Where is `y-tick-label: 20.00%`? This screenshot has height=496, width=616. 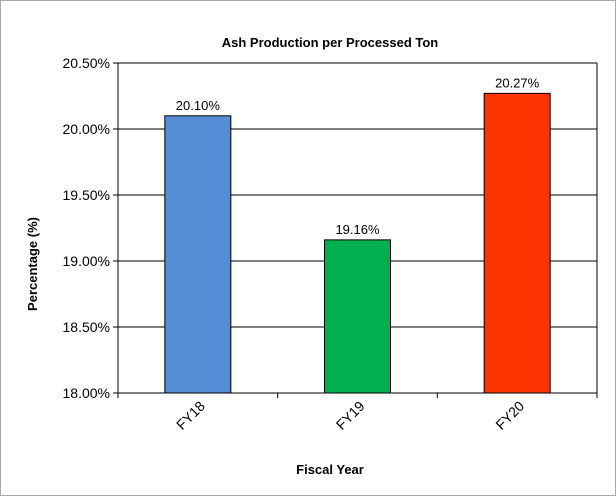 y-tick-label: 20.00% is located at coordinates (86, 129).